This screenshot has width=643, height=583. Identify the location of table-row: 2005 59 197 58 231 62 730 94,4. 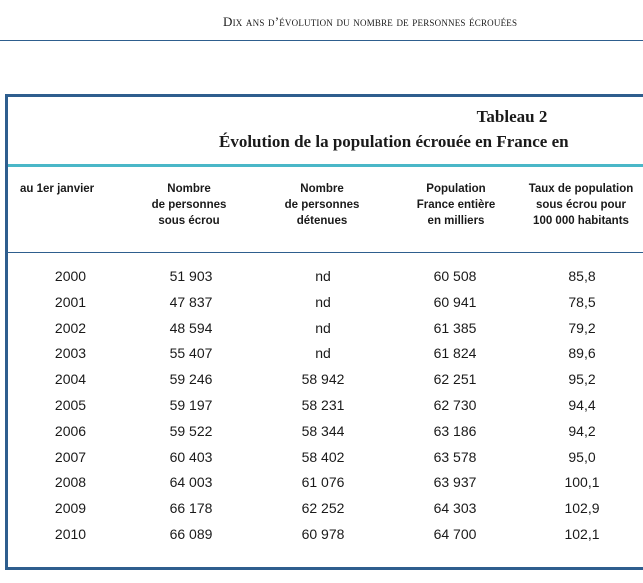
(325, 410).